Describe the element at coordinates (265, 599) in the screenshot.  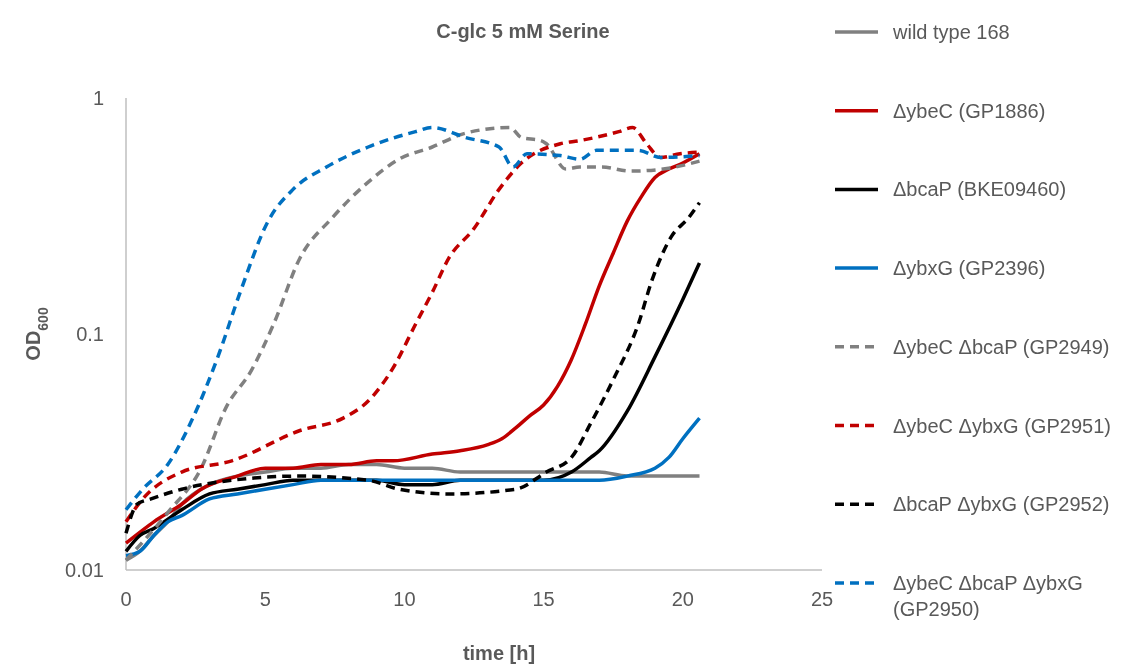
I see `x-tick-label: 5` at that location.